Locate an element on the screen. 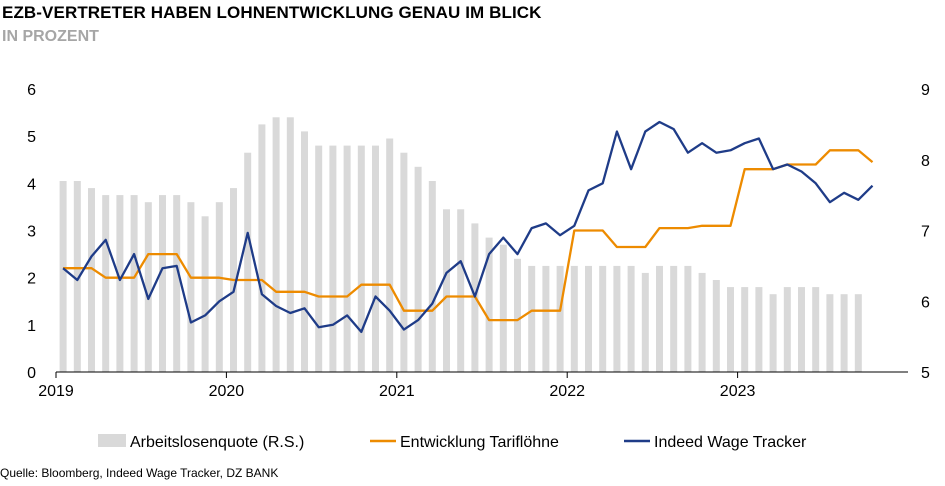 The width and height of the screenshot is (945, 486). legend-label: Entwicklung Tariflöhne is located at coordinates (479, 442).